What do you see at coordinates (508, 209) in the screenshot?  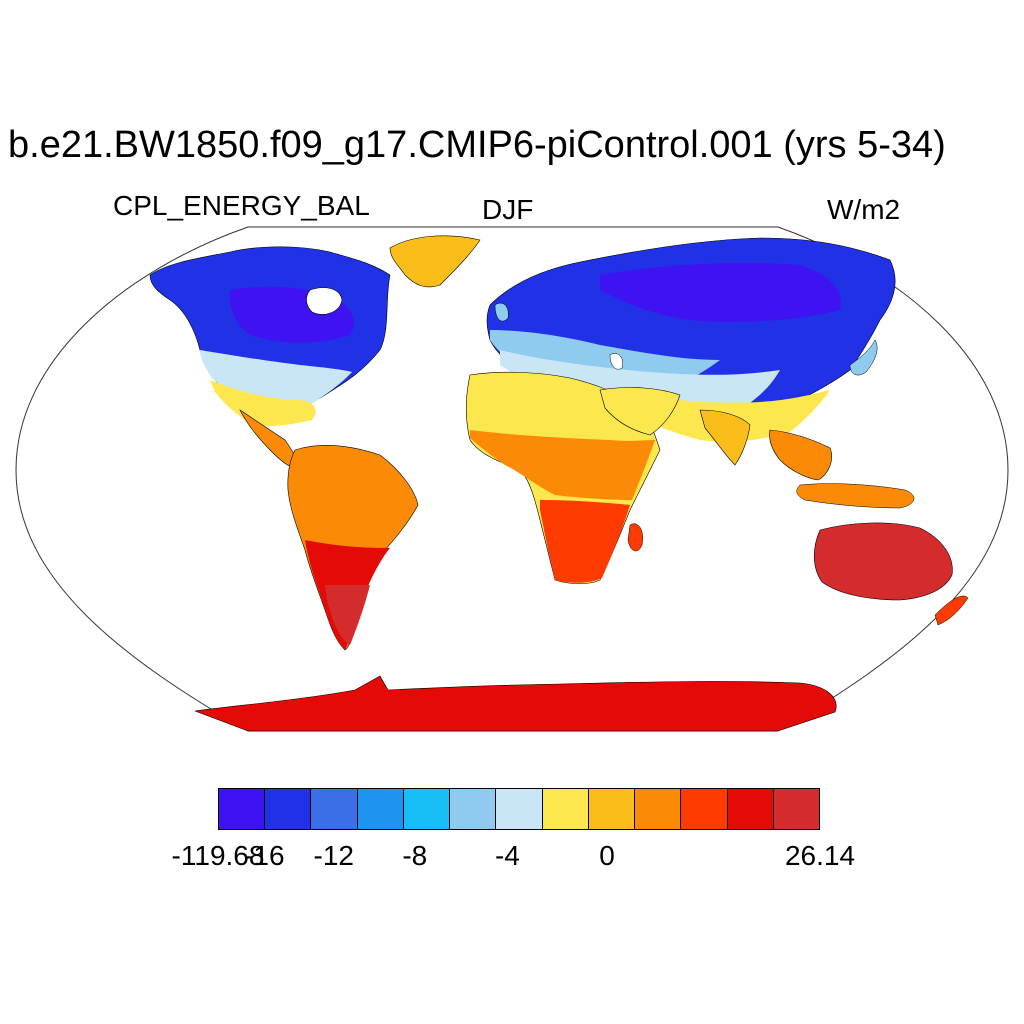 I see `season-label: DJF` at bounding box center [508, 209].